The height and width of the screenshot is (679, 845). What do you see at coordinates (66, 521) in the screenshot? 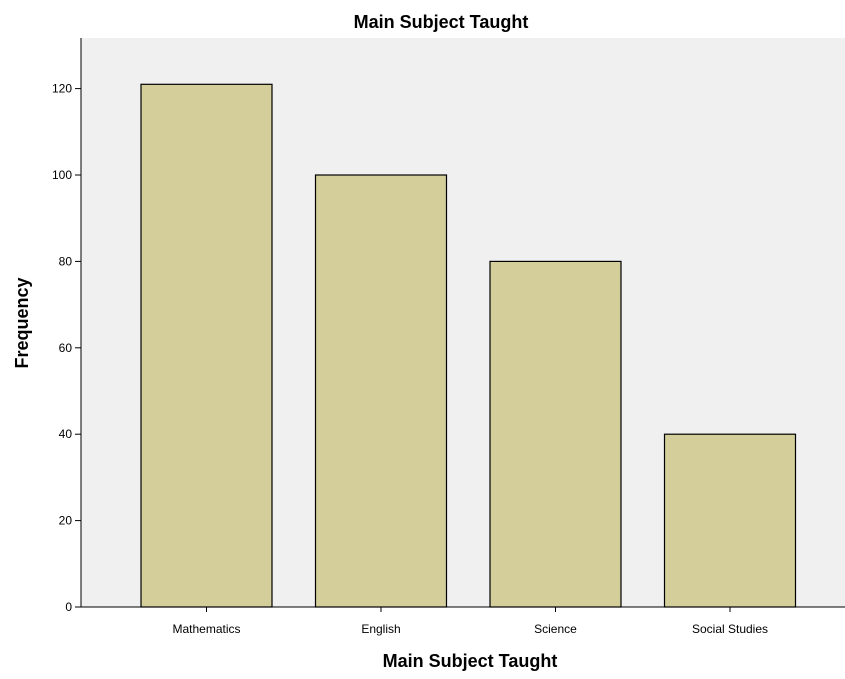
I see `y-tick-label: 20` at bounding box center [66, 521].